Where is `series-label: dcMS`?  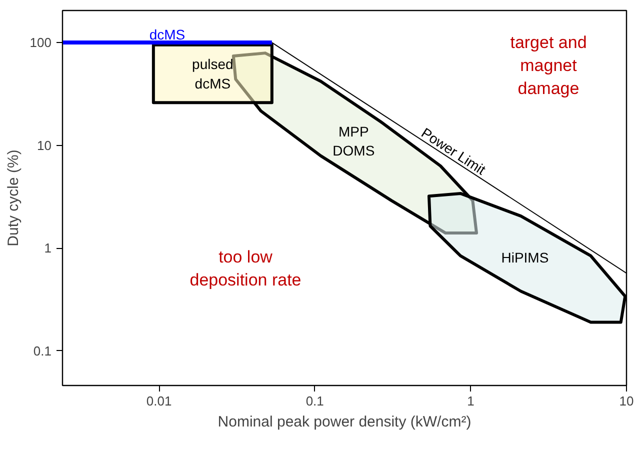
series-label: dcMS is located at coordinates (167, 34).